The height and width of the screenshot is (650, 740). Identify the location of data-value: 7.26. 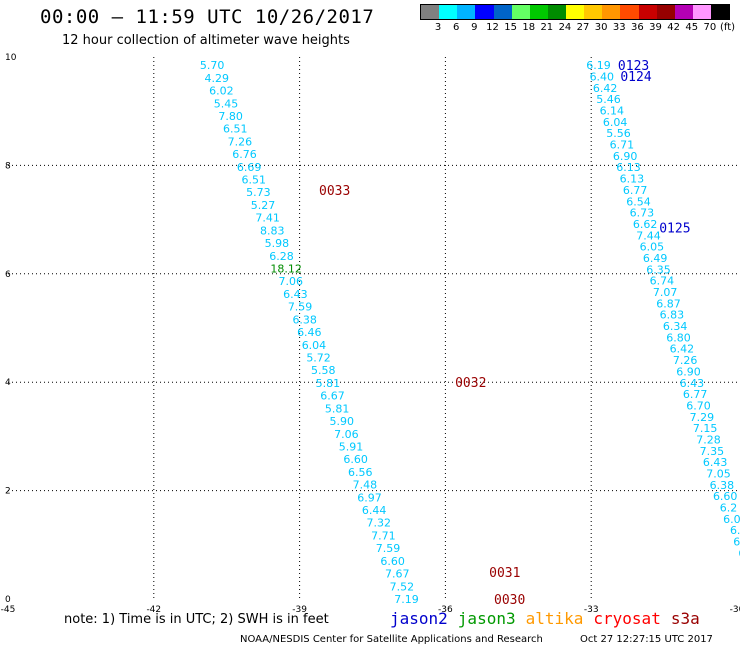
(685, 360).